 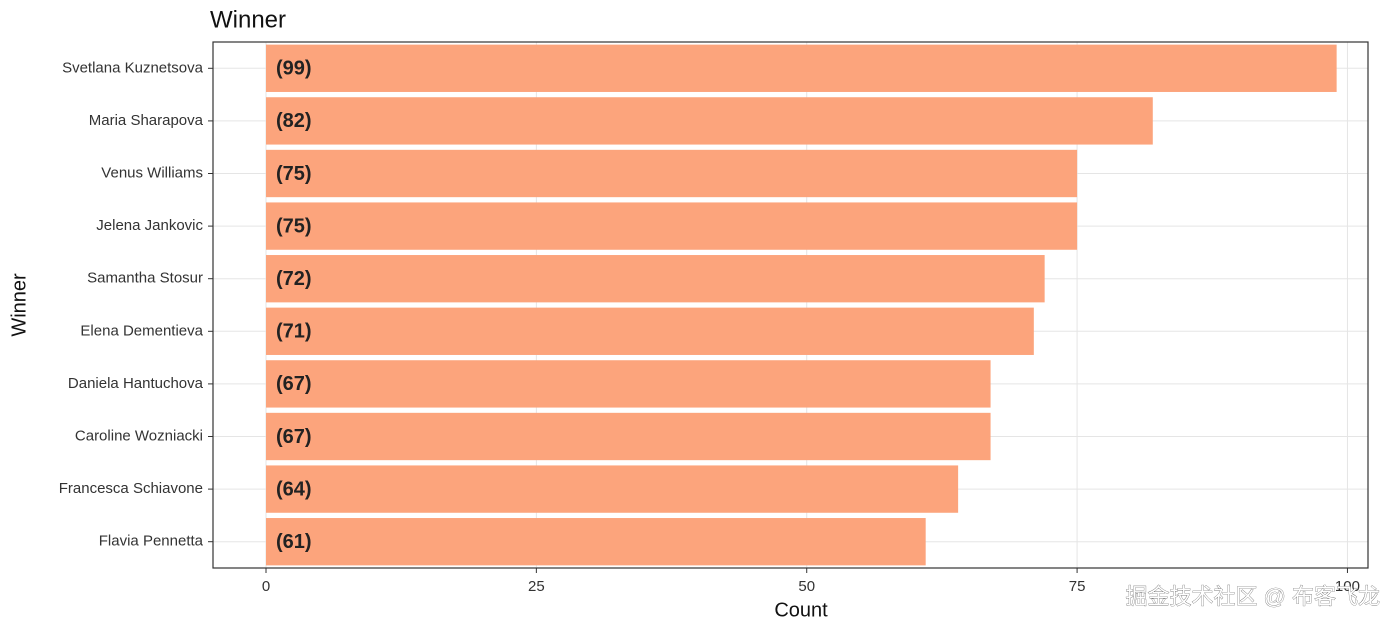 I want to click on y-tick-label: Samantha Stosur, so click(x=145, y=278).